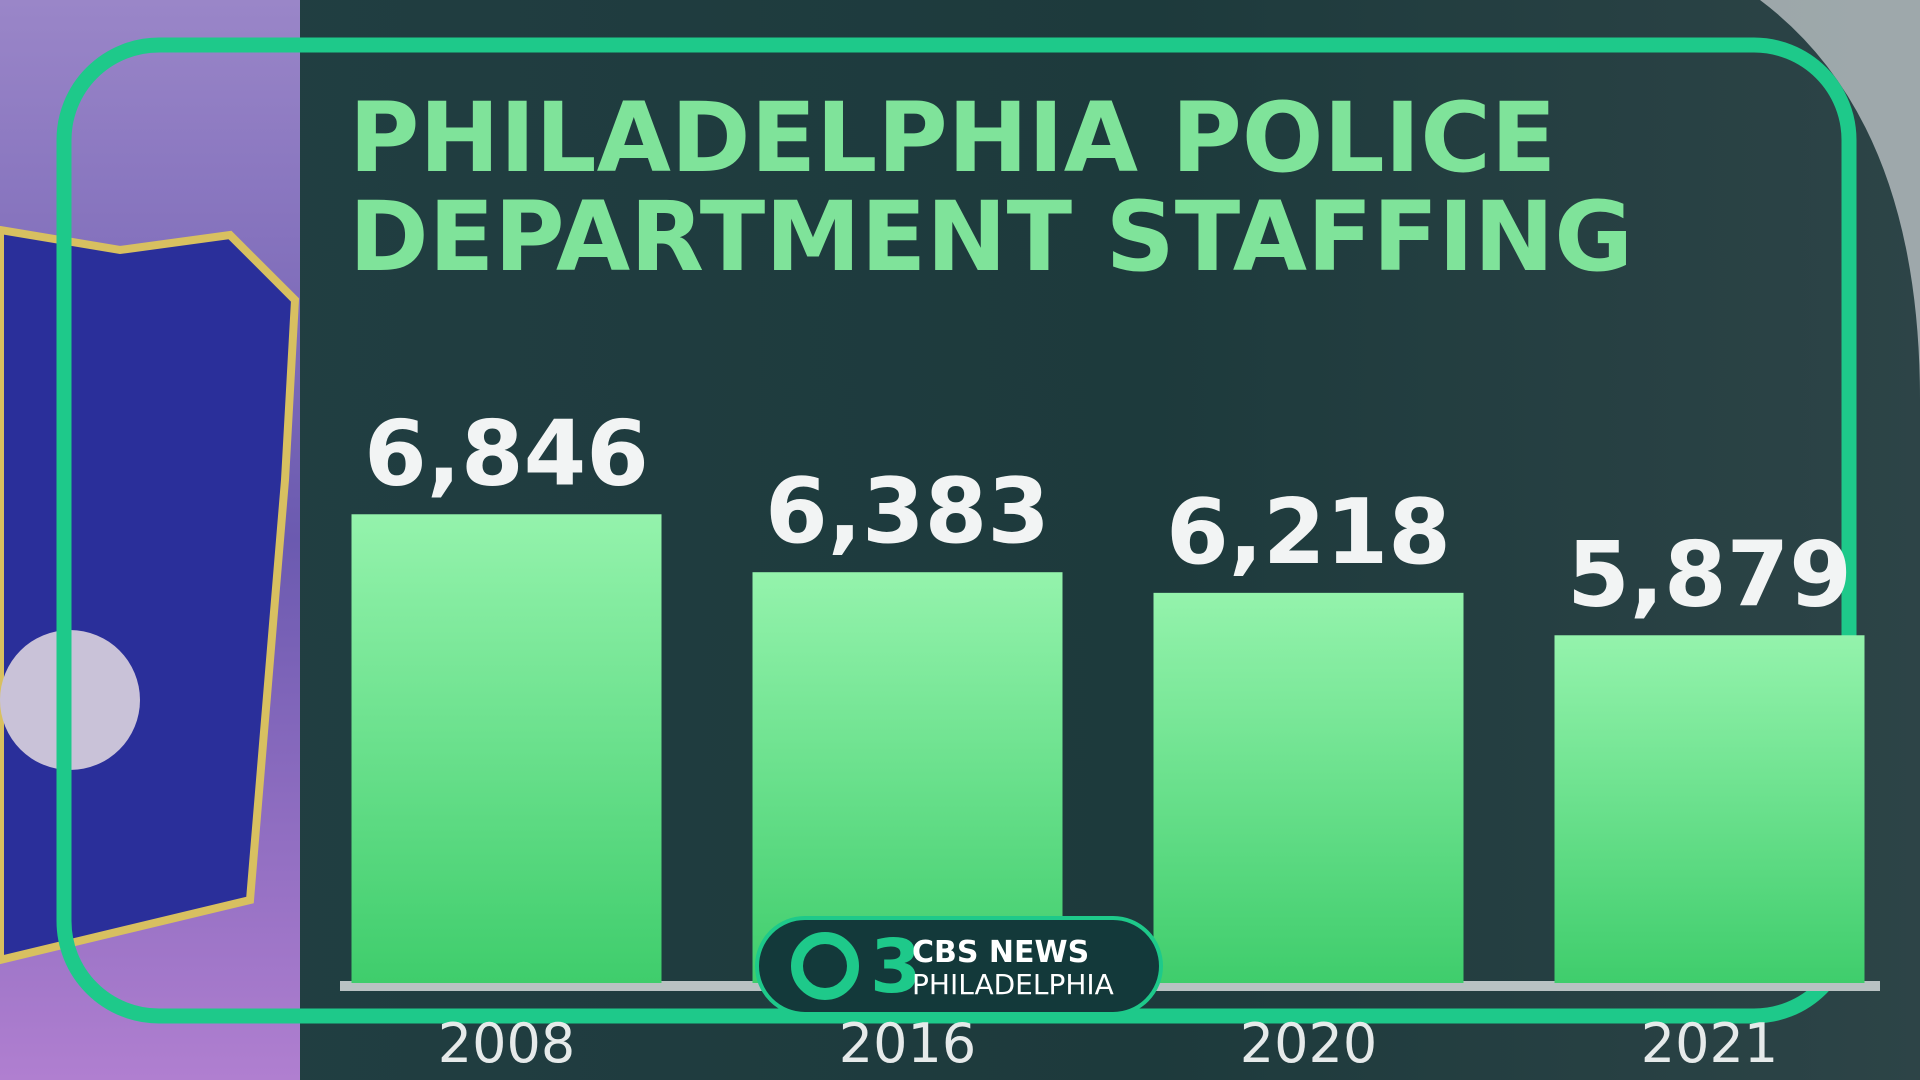 This screenshot has width=1920, height=1080. What do you see at coordinates (907, 1043) in the screenshot?
I see `x-tick-label: 2016` at bounding box center [907, 1043].